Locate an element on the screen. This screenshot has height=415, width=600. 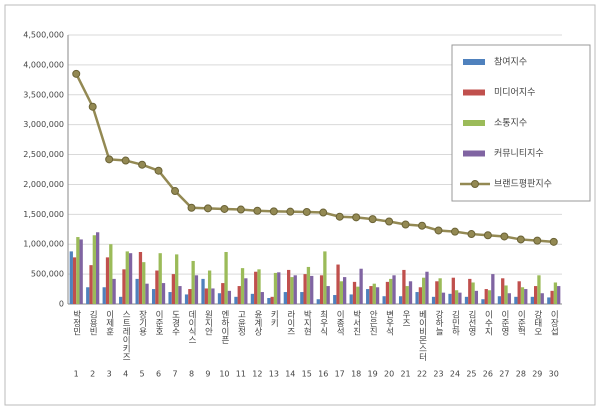
x-tick-label: 이장섭 is located at coordinates (554, 322).